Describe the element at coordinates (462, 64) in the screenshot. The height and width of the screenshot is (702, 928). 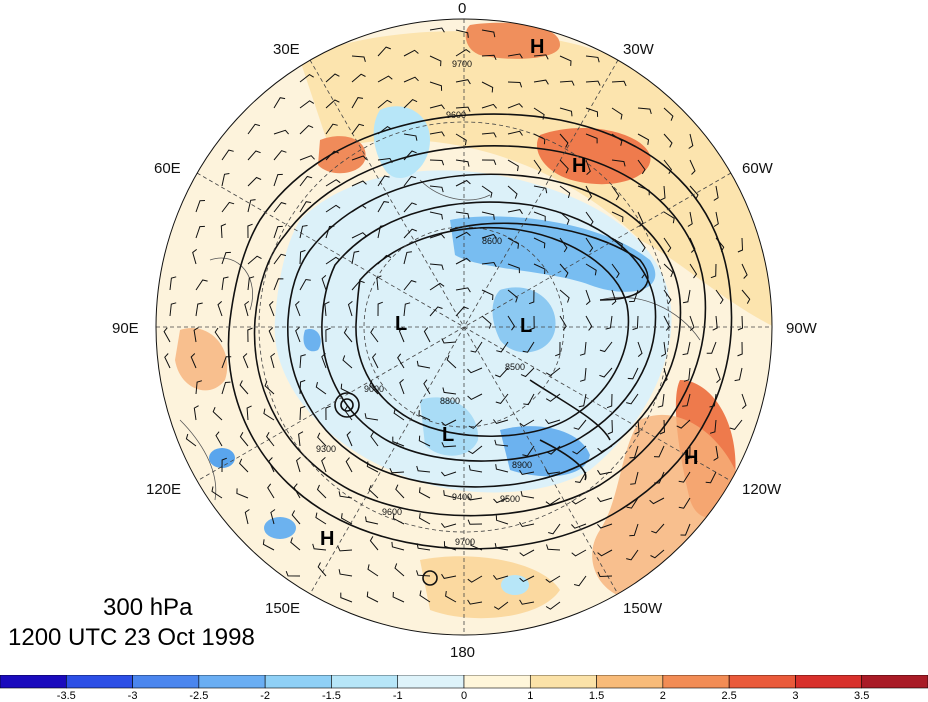
I see `contour-label: 9700` at that location.